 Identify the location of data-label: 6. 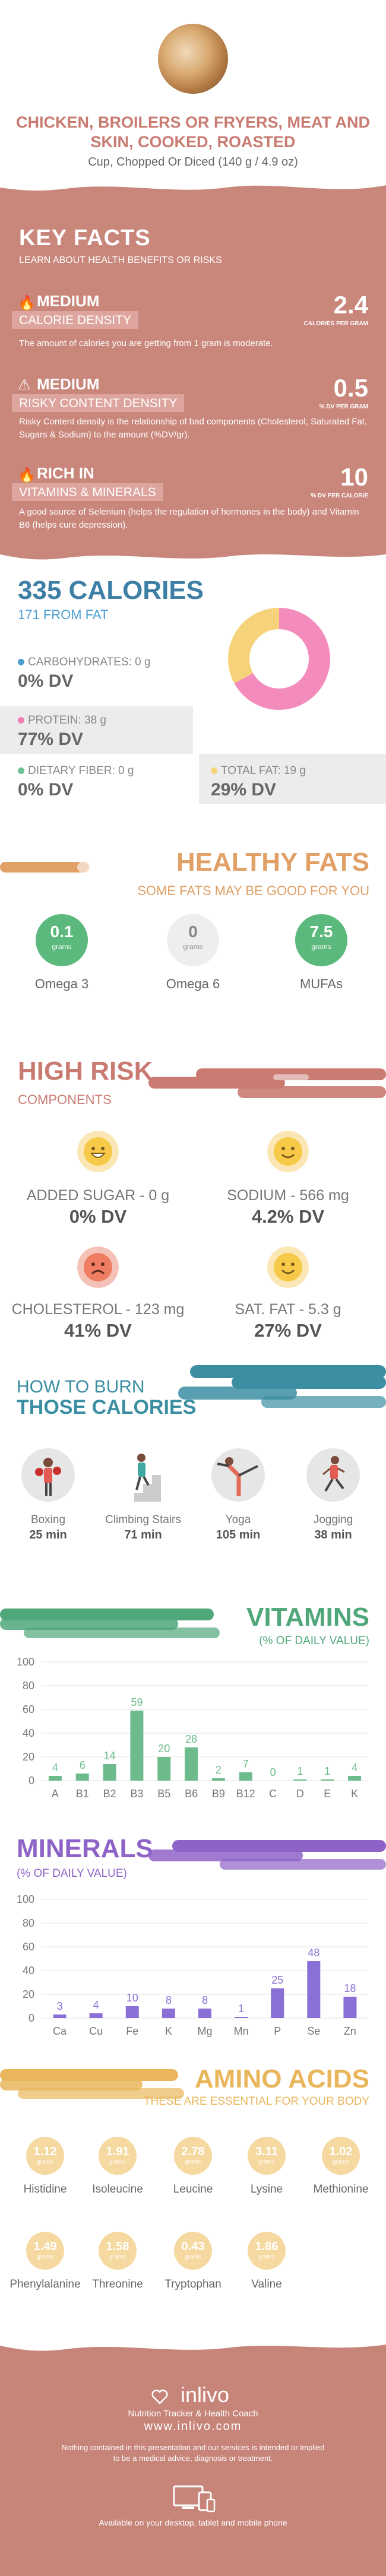
(83, 1765).